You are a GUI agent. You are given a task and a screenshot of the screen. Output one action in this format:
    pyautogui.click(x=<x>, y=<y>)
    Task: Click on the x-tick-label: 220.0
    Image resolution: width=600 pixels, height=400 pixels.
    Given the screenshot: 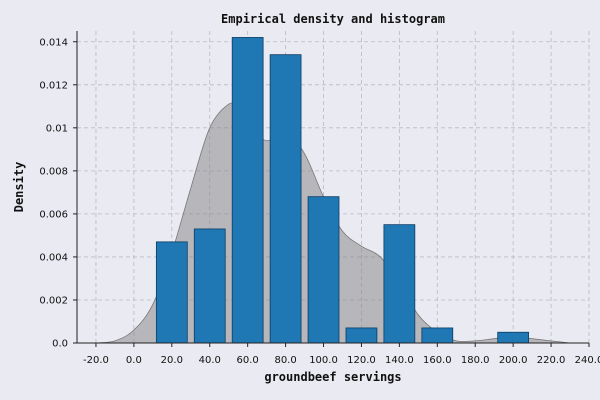 What is the action you would take?
    pyautogui.click(x=551, y=360)
    